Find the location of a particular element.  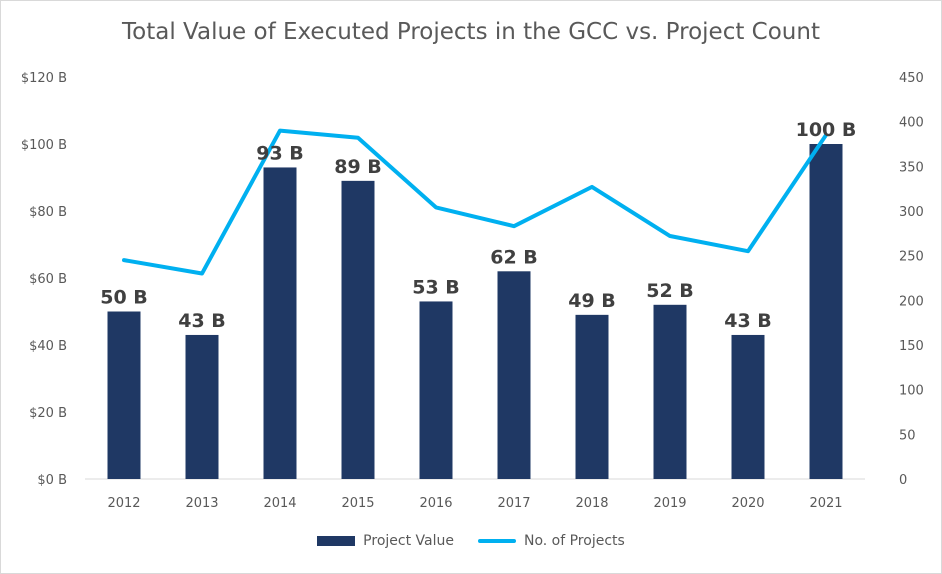

data-label: 50 B is located at coordinates (124, 298).